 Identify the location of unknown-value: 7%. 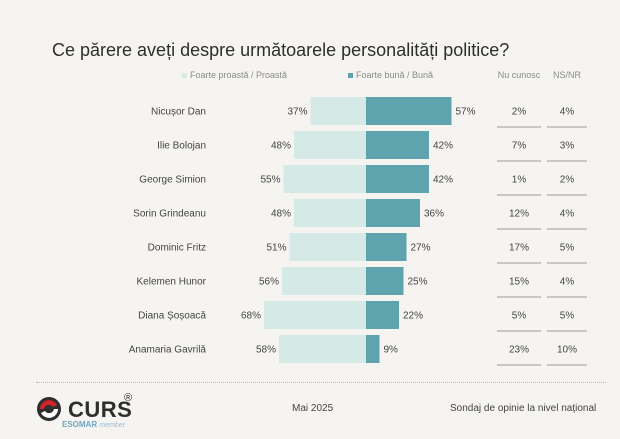
(519, 146).